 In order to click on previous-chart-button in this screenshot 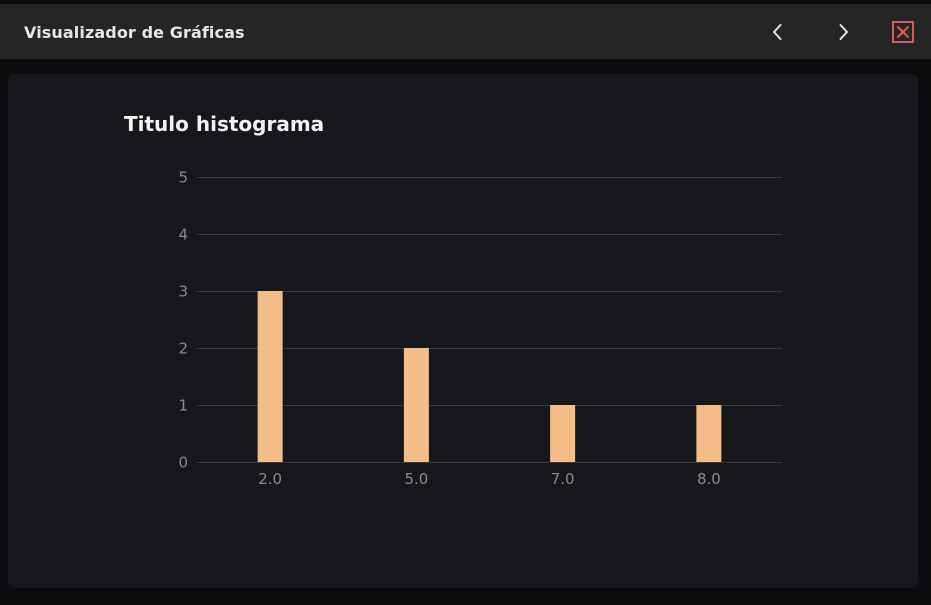, I will do `click(778, 32)`.